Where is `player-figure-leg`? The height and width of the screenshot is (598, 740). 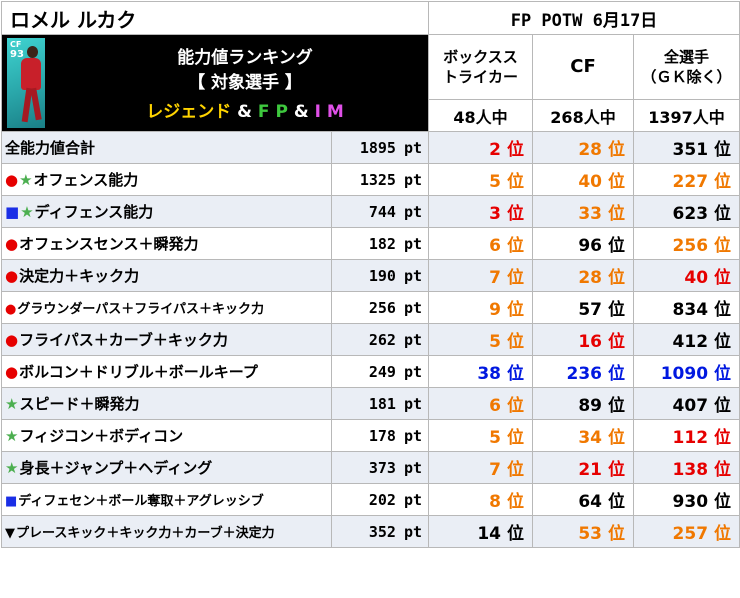 player-figure-leg is located at coordinates (36, 104).